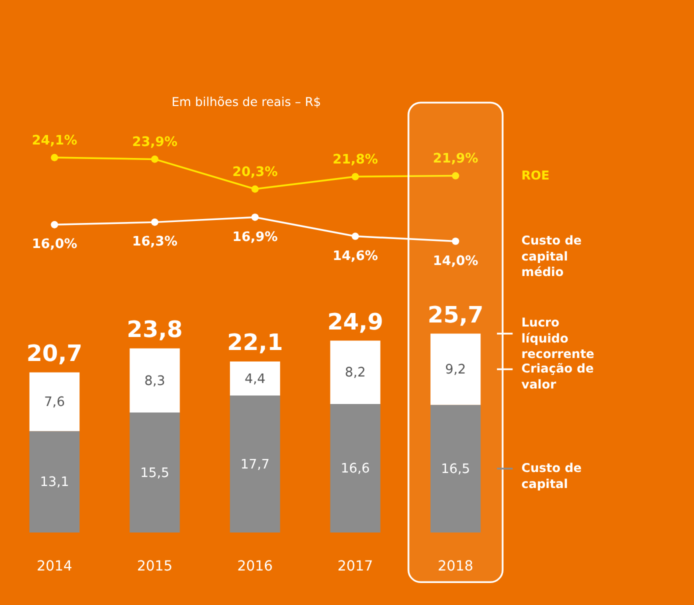 This screenshot has height=605, width=694. I want to click on data-label: 13,1, so click(55, 482).